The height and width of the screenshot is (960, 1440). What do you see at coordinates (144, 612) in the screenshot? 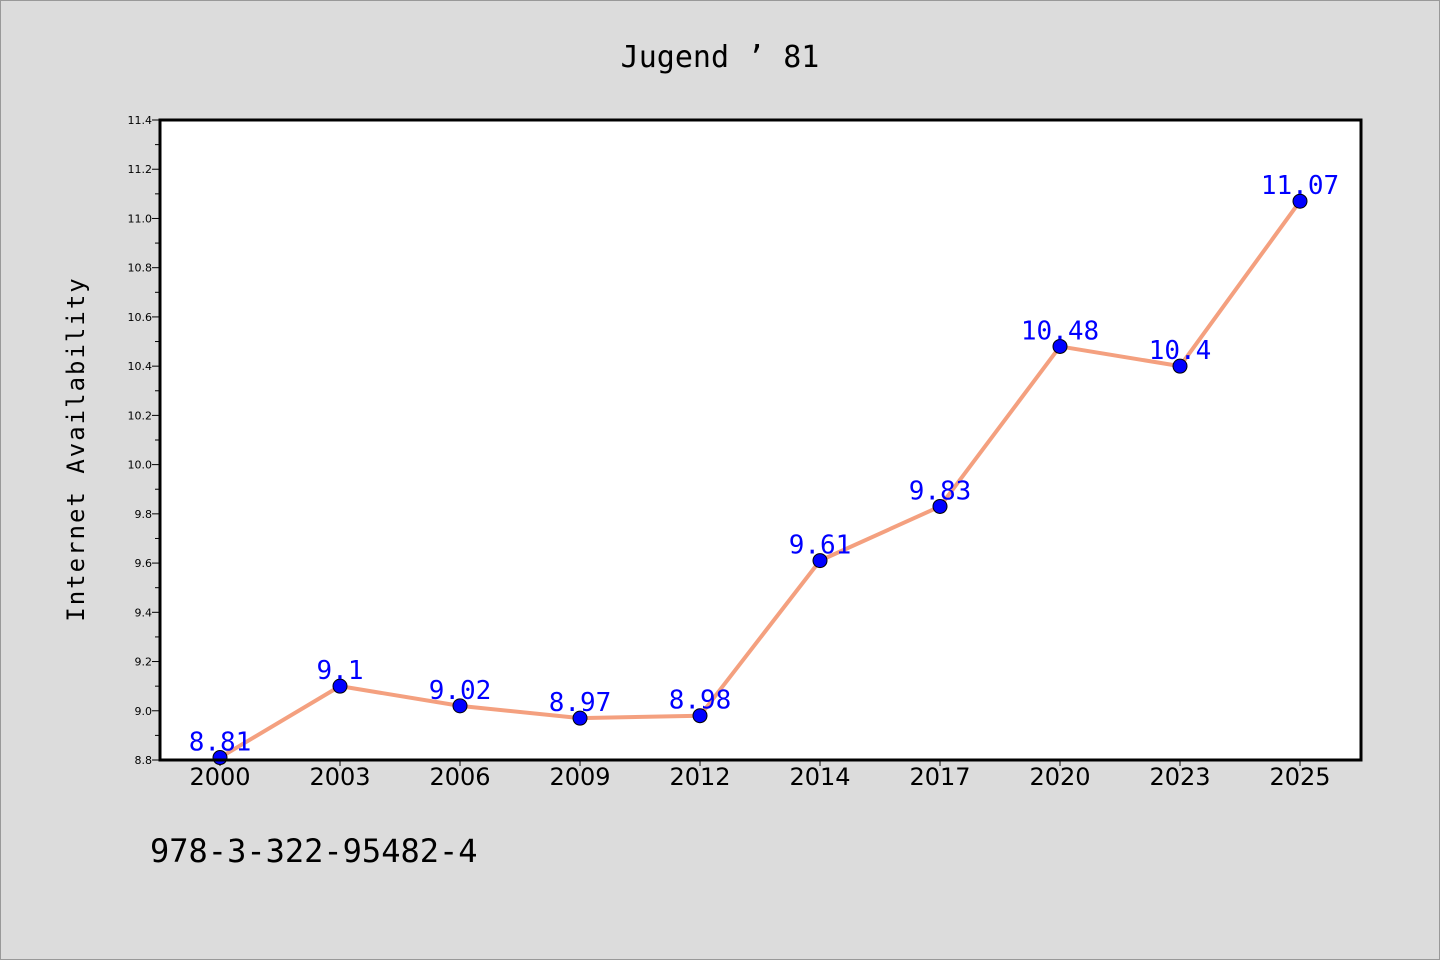
I see `y-tick-label: 9.4` at bounding box center [144, 612].